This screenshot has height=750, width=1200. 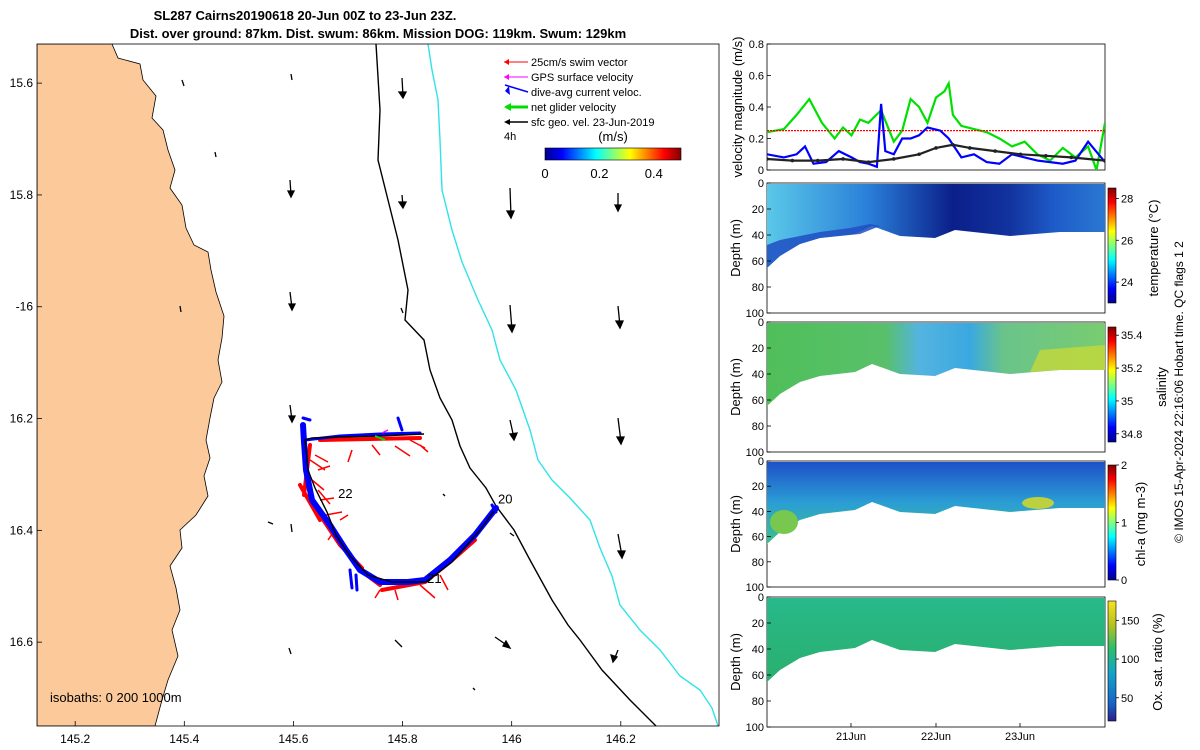 What do you see at coordinates (1140, 524) in the screenshot?
I see `chla-cbar-label: chl-a (mg m-3)` at bounding box center [1140, 524].